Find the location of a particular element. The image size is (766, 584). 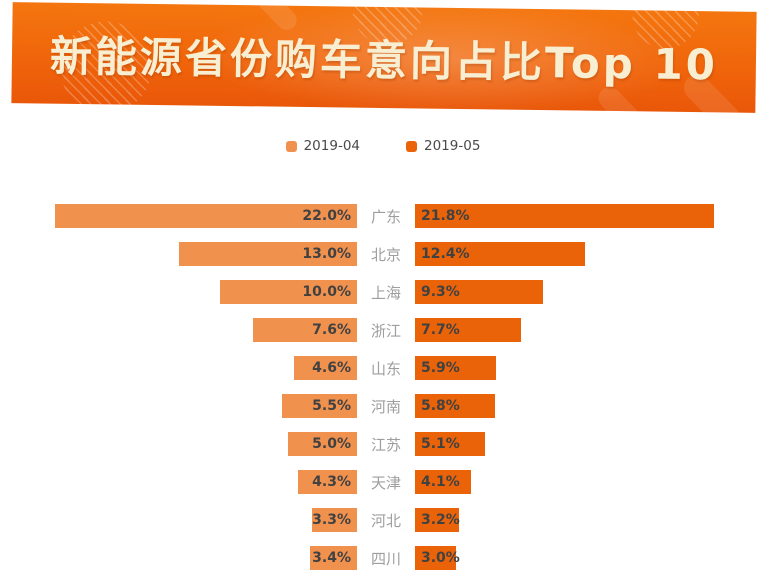

right-bar-cell: 4.1% is located at coordinates (590, 482).